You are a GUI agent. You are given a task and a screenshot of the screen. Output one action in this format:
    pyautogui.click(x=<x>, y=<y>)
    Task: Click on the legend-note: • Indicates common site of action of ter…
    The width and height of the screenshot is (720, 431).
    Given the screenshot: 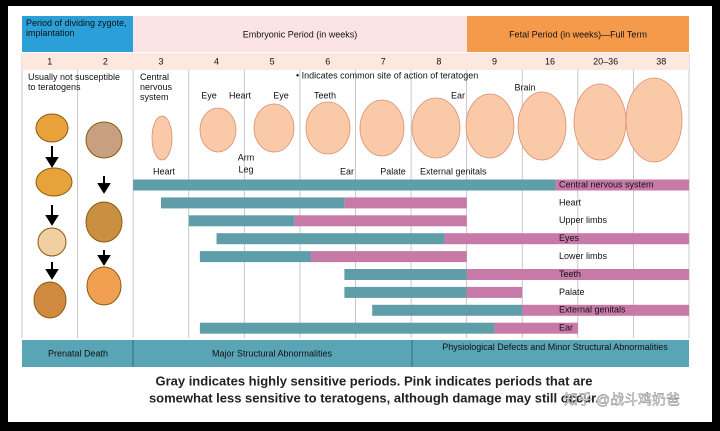 What is the action you would take?
    pyautogui.click(x=387, y=75)
    